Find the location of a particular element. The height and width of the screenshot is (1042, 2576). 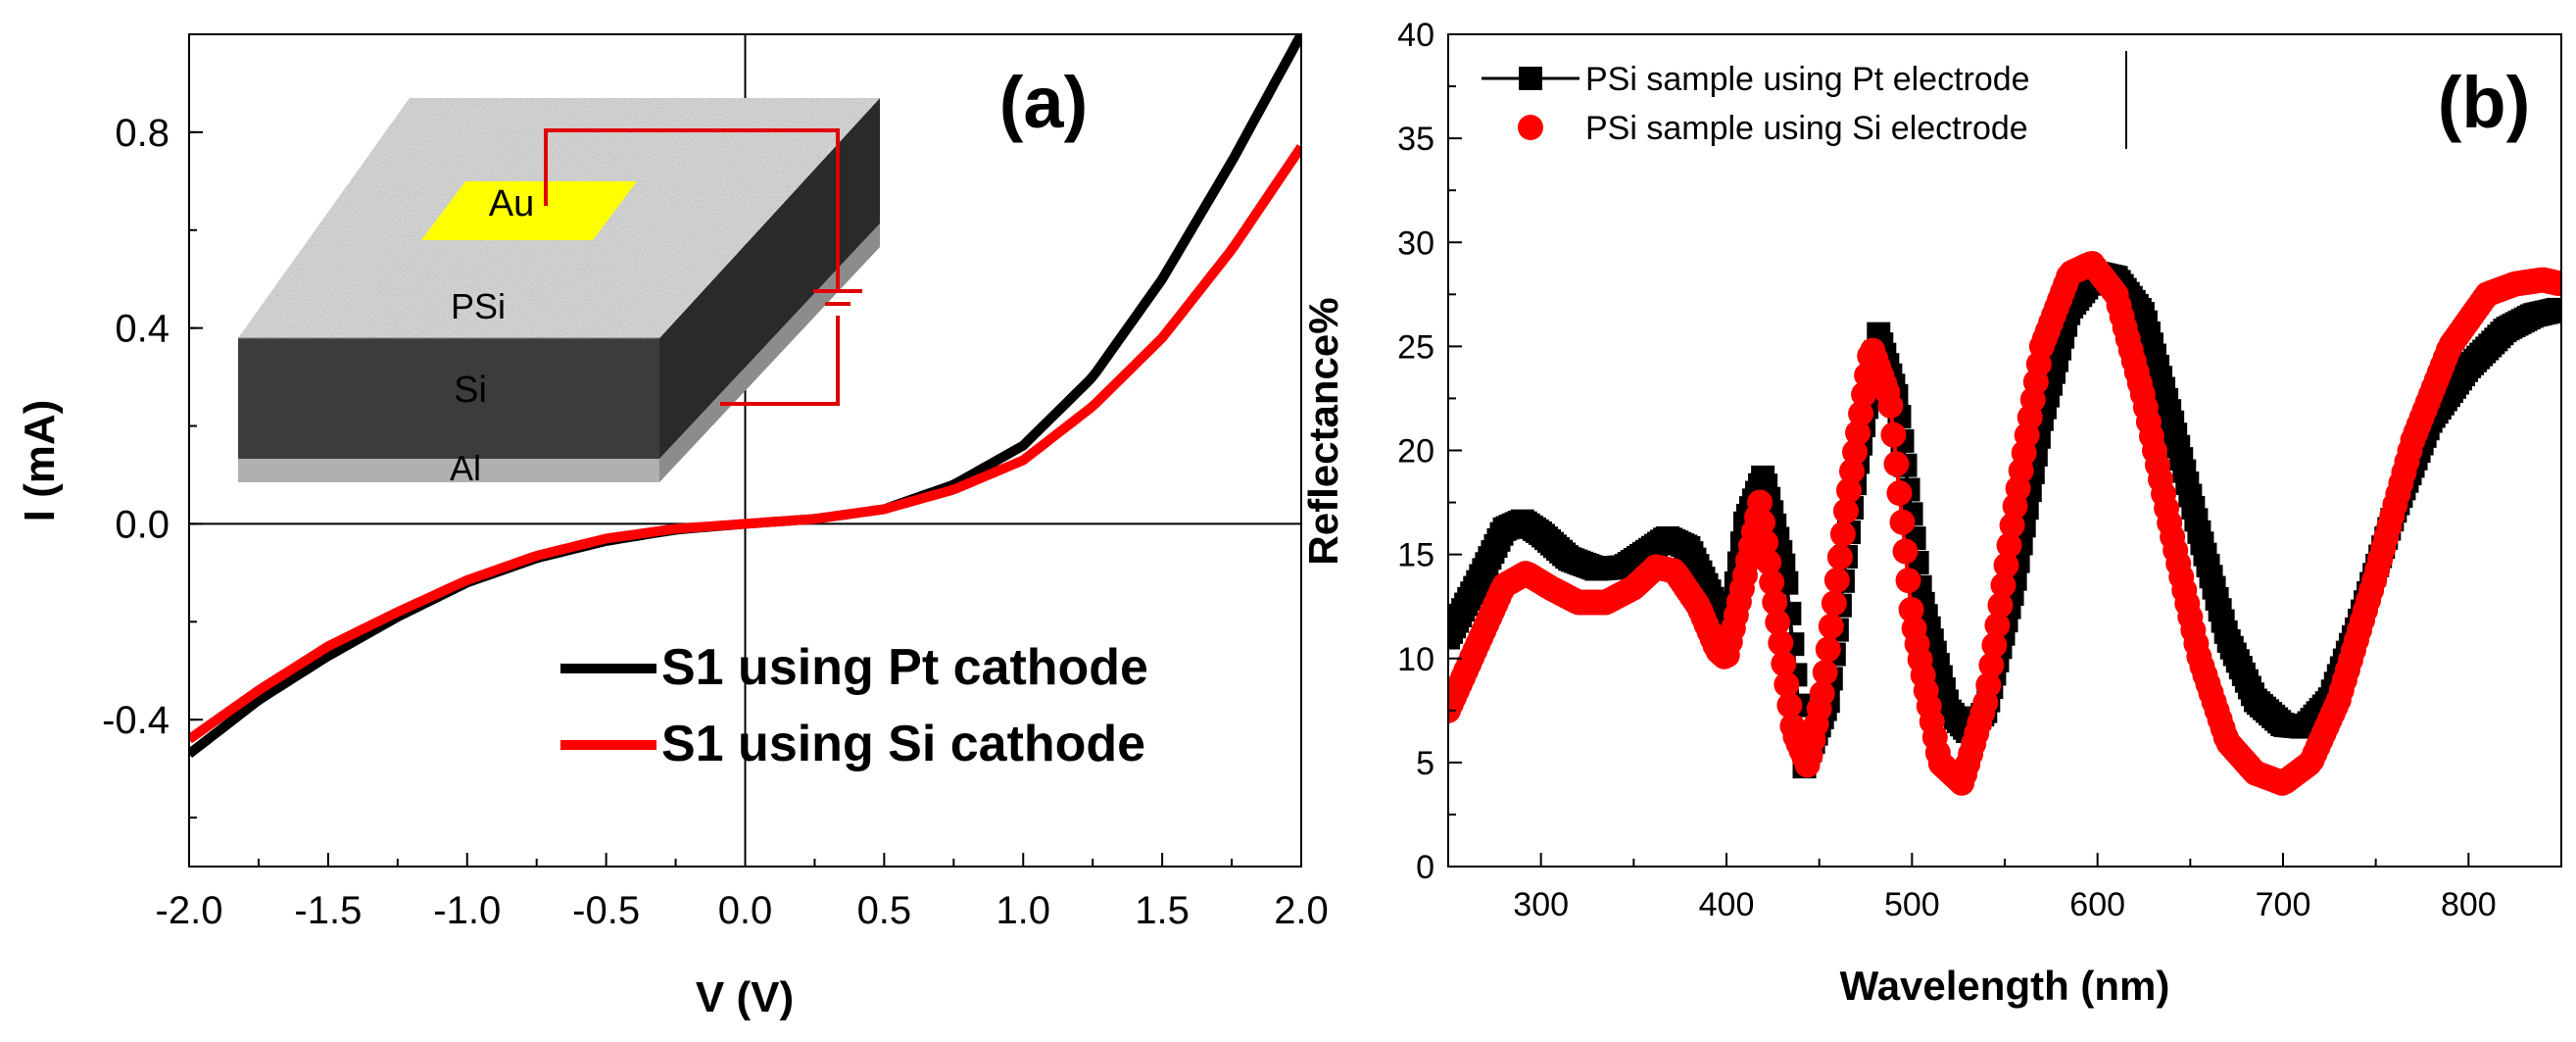

legend-b-label-0: PSi sample using Pt electrode is located at coordinates (1807, 79).